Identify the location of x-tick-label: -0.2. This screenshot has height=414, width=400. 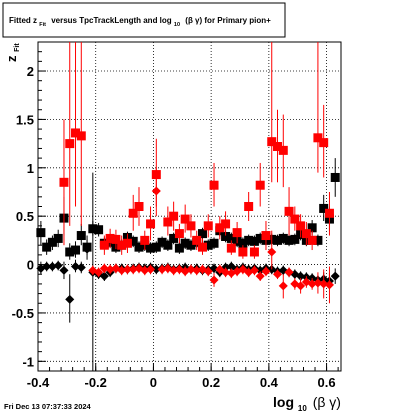
(96, 382).